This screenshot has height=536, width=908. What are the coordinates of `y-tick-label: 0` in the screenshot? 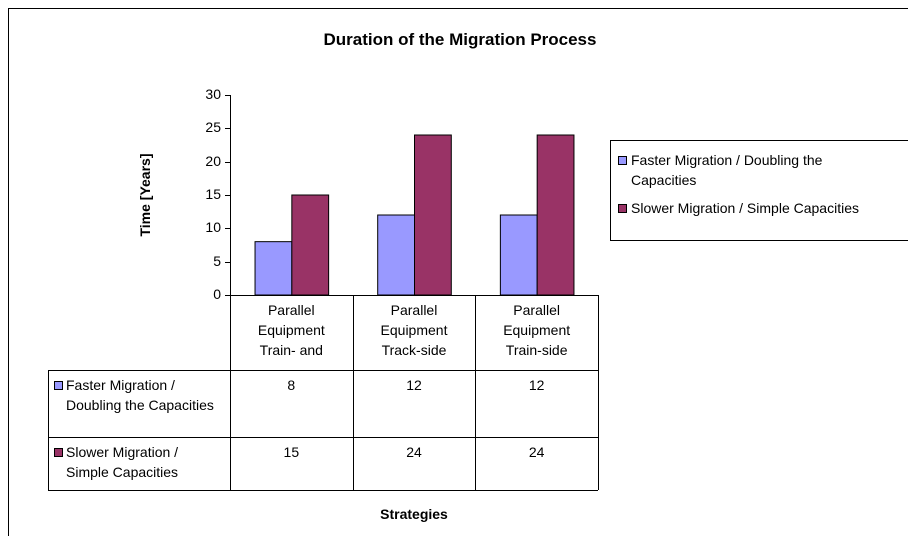 It's located at (217, 294).